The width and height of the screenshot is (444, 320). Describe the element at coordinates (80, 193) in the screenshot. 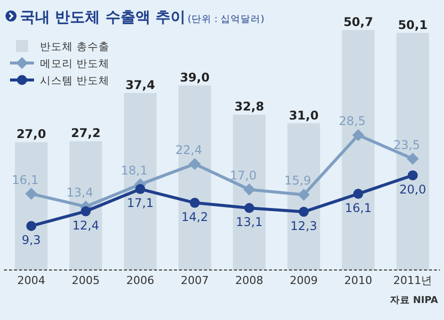

I see `data-label: 13,4` at that location.